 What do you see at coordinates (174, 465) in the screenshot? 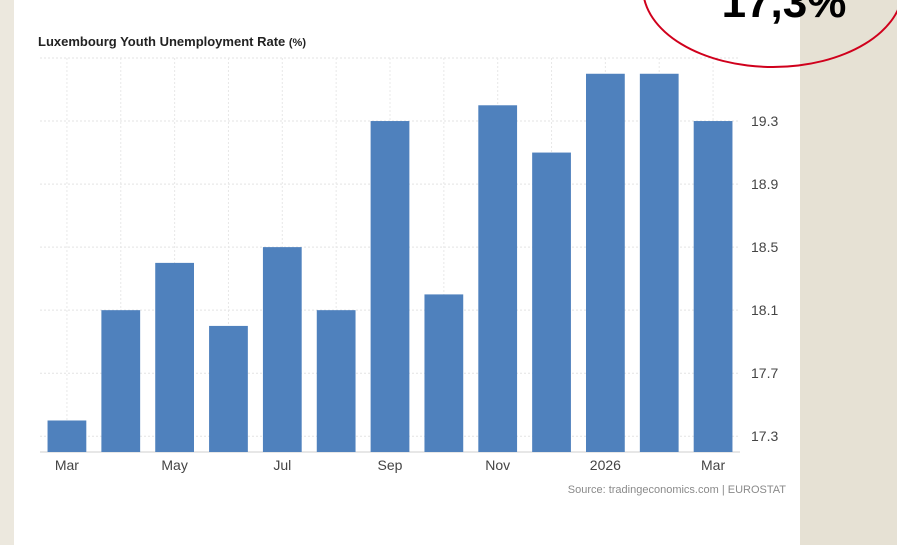
I see `x-tick-label: May` at bounding box center [174, 465].